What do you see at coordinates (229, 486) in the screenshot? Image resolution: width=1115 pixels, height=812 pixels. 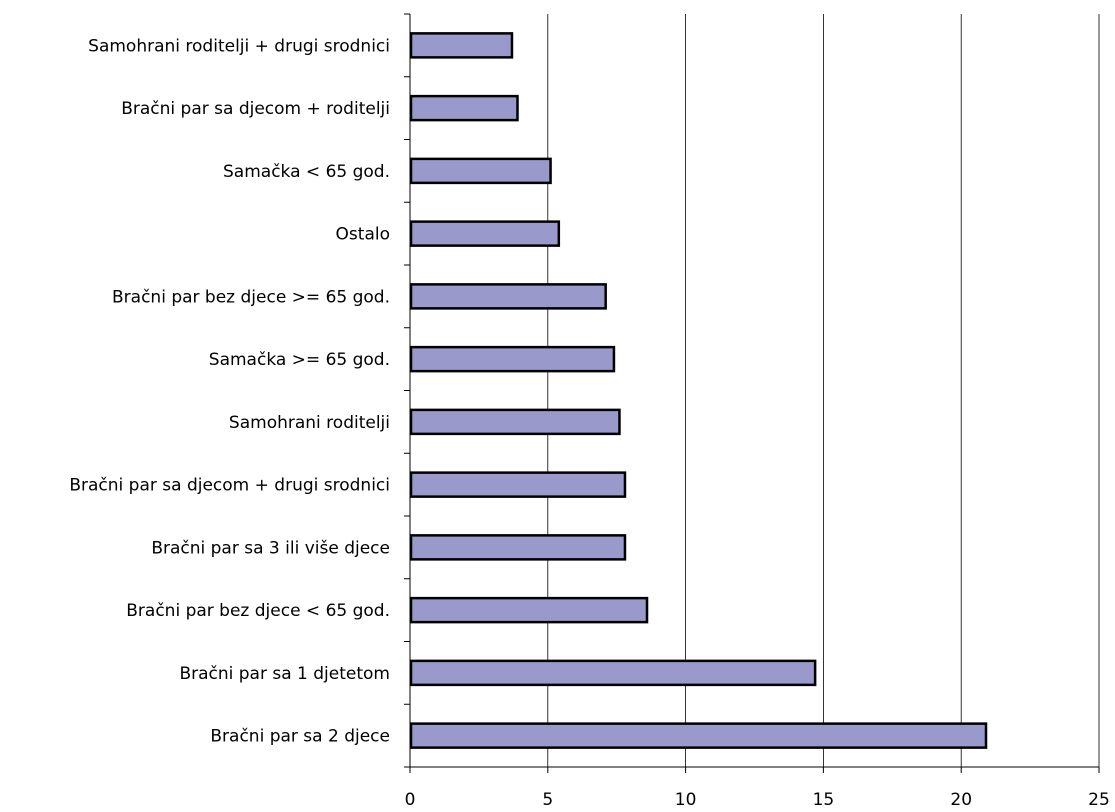 I see `category-label: Bračni par sa djecom + drugi srodnici` at bounding box center [229, 486].